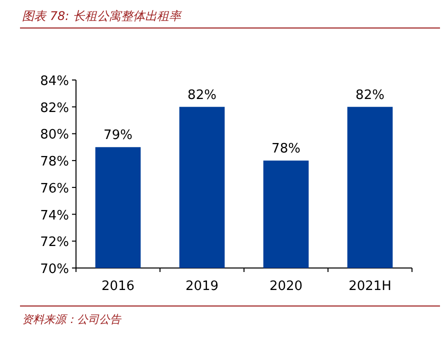  I want to click on x-tick-label: 2021H, so click(370, 286).